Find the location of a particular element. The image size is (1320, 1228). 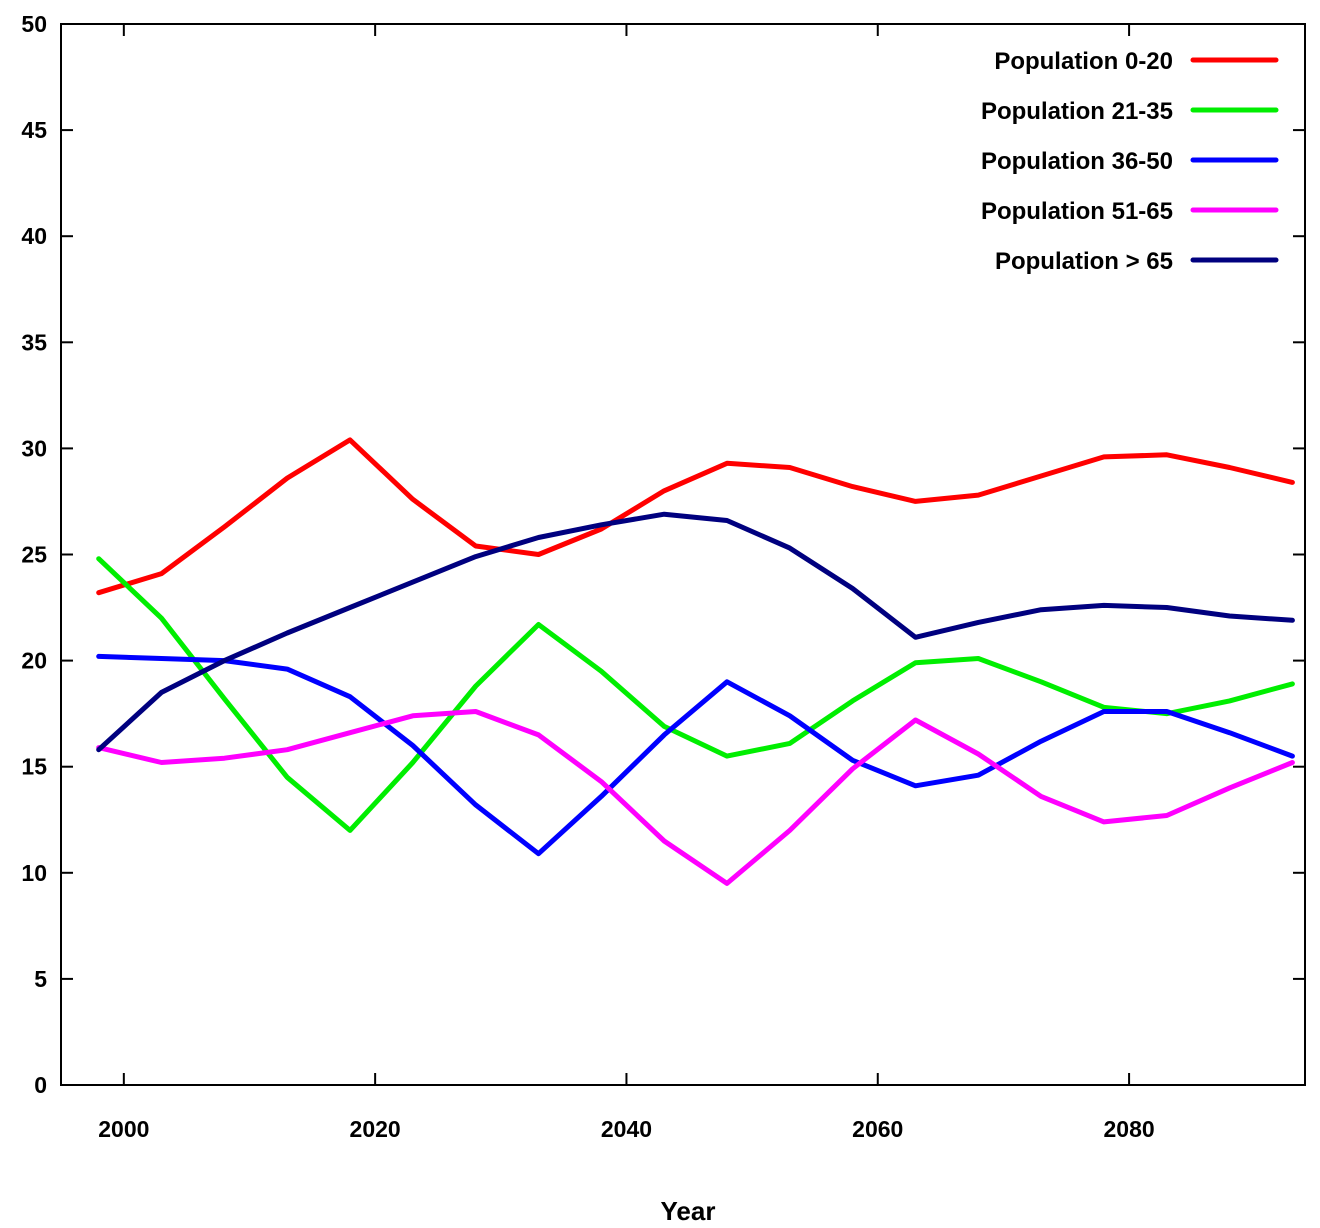

legend-label: Population 36-50 is located at coordinates (1077, 161).